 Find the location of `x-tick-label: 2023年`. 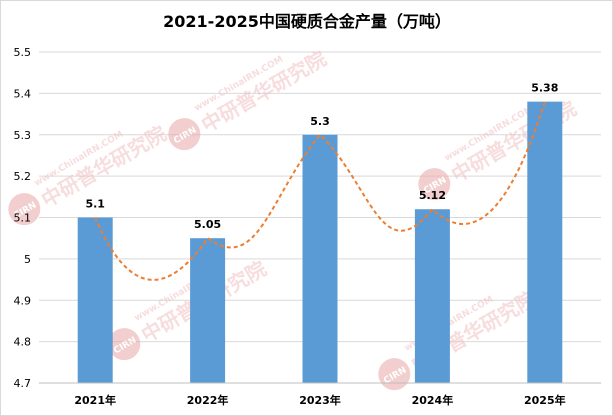

x-tick-label: 2023年 is located at coordinates (320, 400).